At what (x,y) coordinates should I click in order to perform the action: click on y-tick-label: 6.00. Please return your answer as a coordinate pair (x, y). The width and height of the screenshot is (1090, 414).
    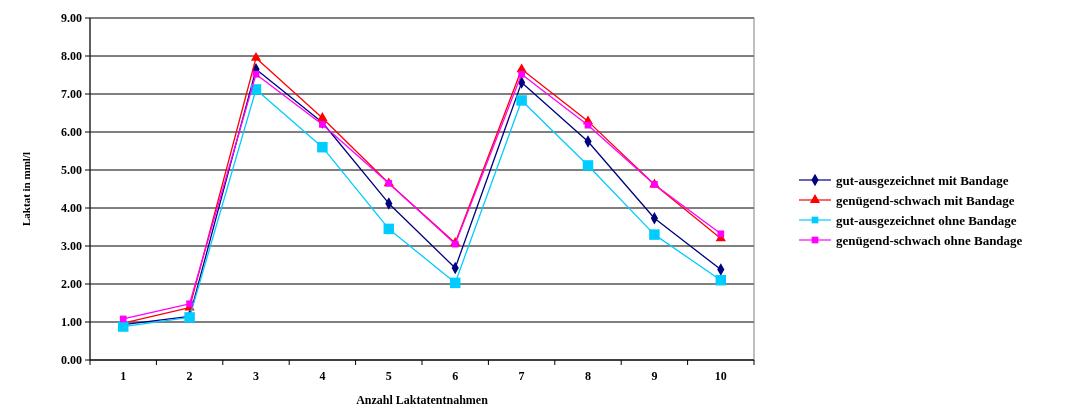
    Looking at the image, I should click on (71, 132).